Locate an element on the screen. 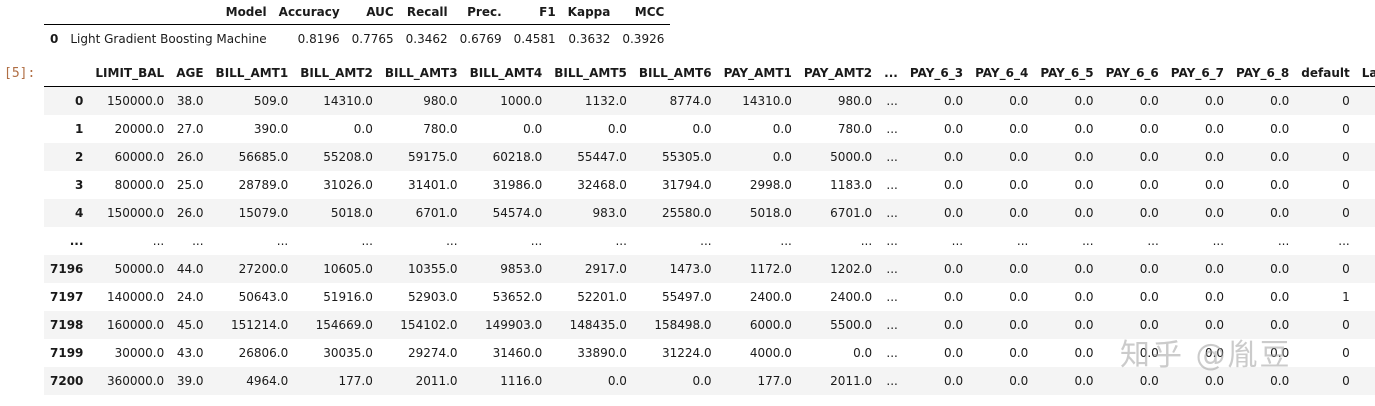 Image resolution: width=1375 pixels, height=406 pixels. column-header: PAY_6_4 is located at coordinates (1002, 73).